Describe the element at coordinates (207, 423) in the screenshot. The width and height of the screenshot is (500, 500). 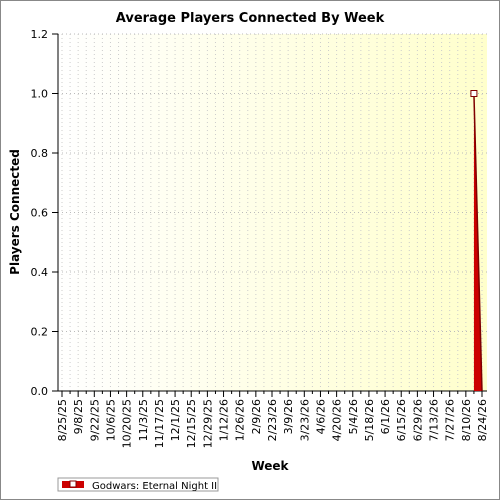
I see `x-tick-label: 12/29/25` at that location.